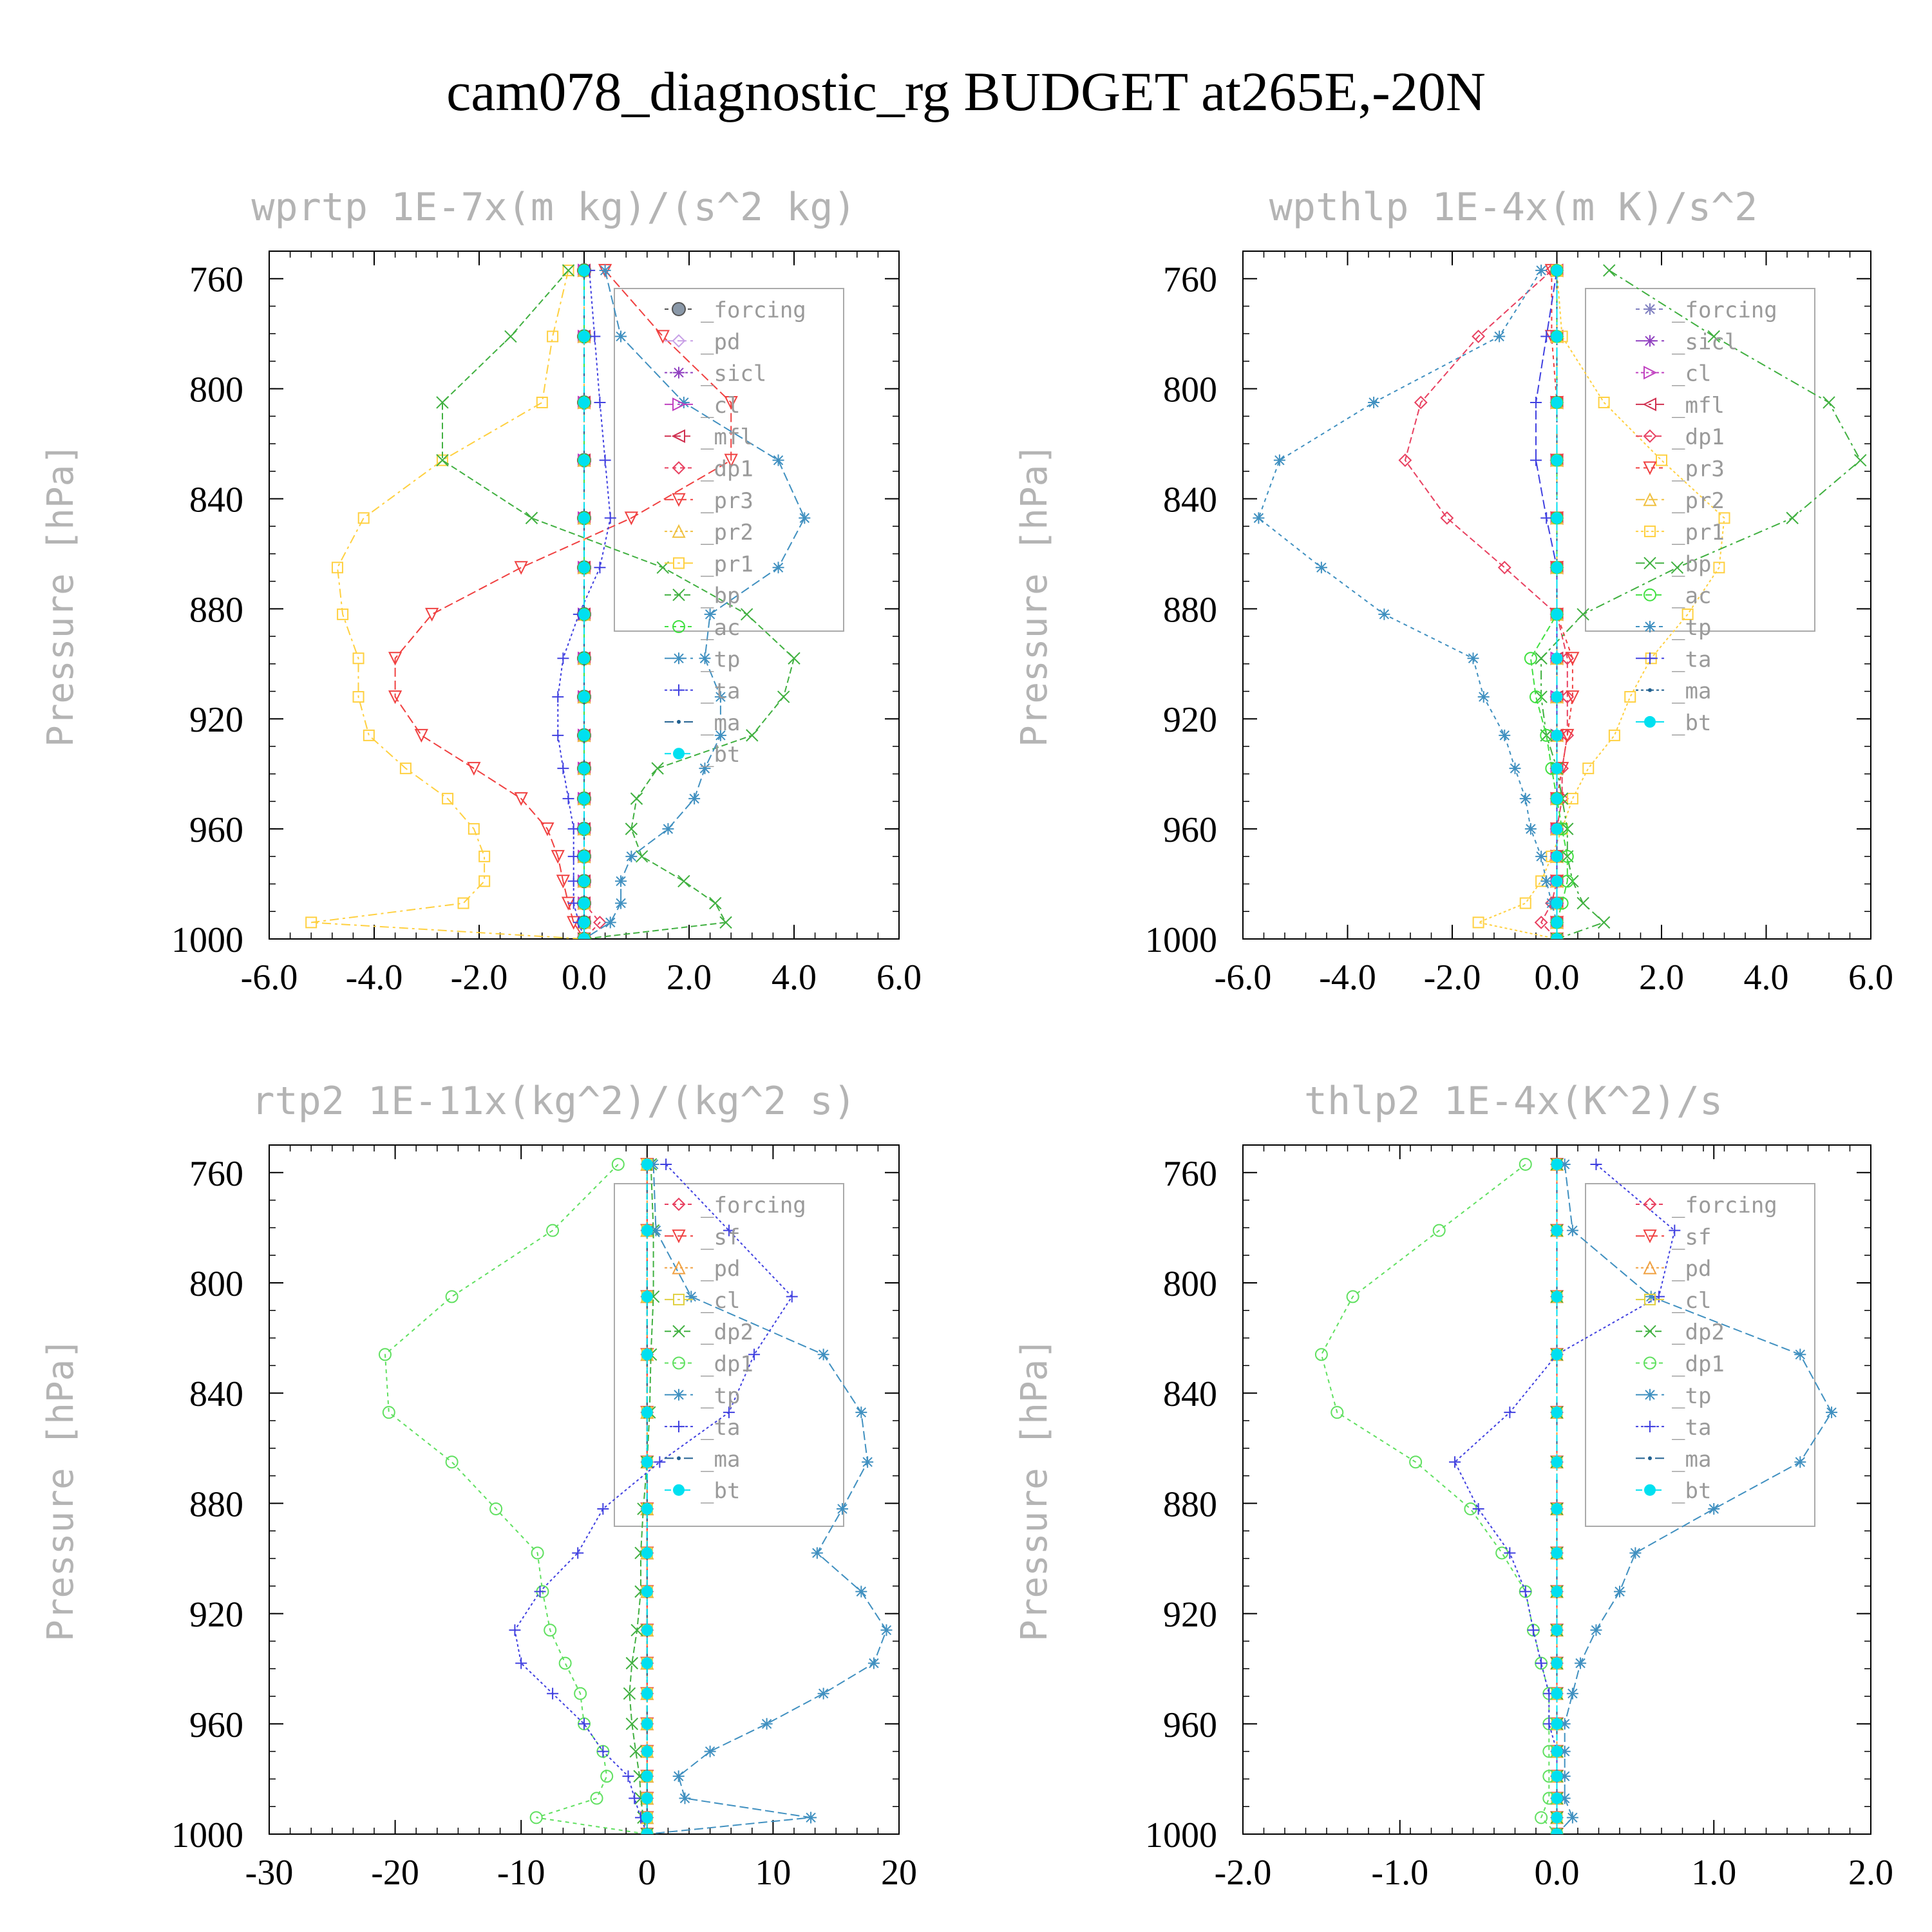 This screenshot has width=1932, height=1932. I want to click on y-tick-label: 880, so click(216, 610).